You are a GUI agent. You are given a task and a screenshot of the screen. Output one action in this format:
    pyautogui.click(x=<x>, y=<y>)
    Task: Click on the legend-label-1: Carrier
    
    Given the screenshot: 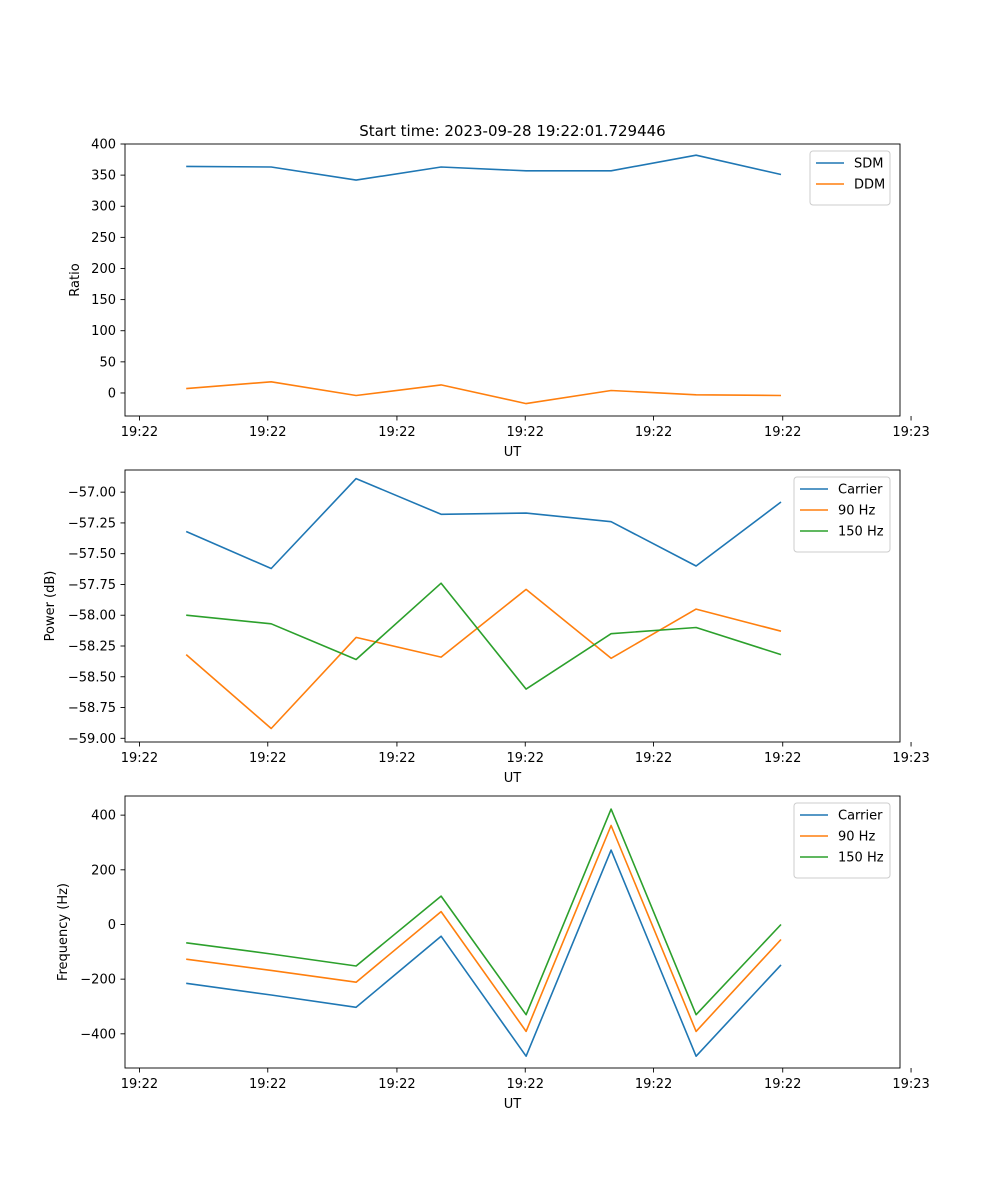 What is the action you would take?
    pyautogui.click(x=860, y=490)
    